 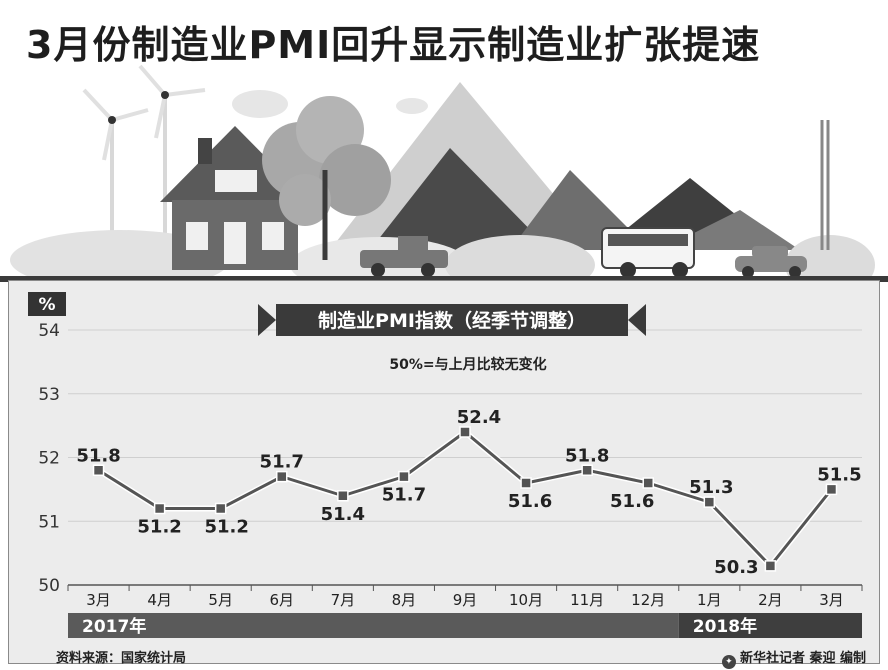 I want to click on y-tick-label: 50, so click(x=49, y=586).